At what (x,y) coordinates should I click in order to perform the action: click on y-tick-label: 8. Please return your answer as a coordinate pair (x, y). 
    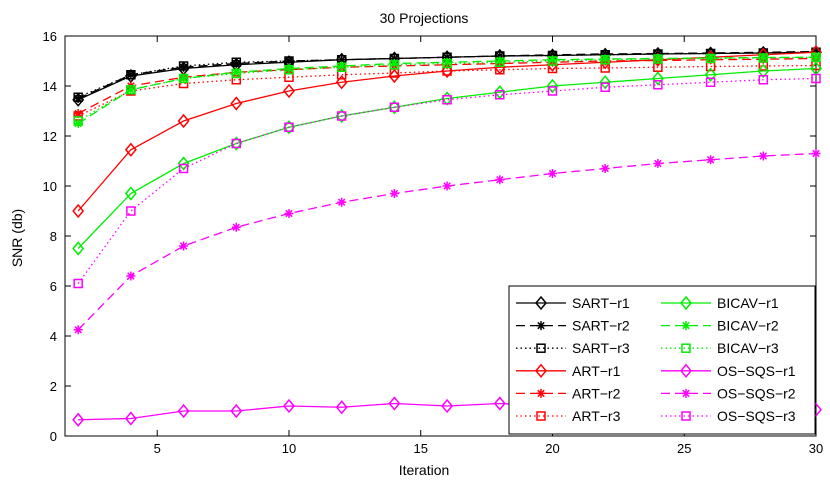
    Looking at the image, I should click on (53, 236).